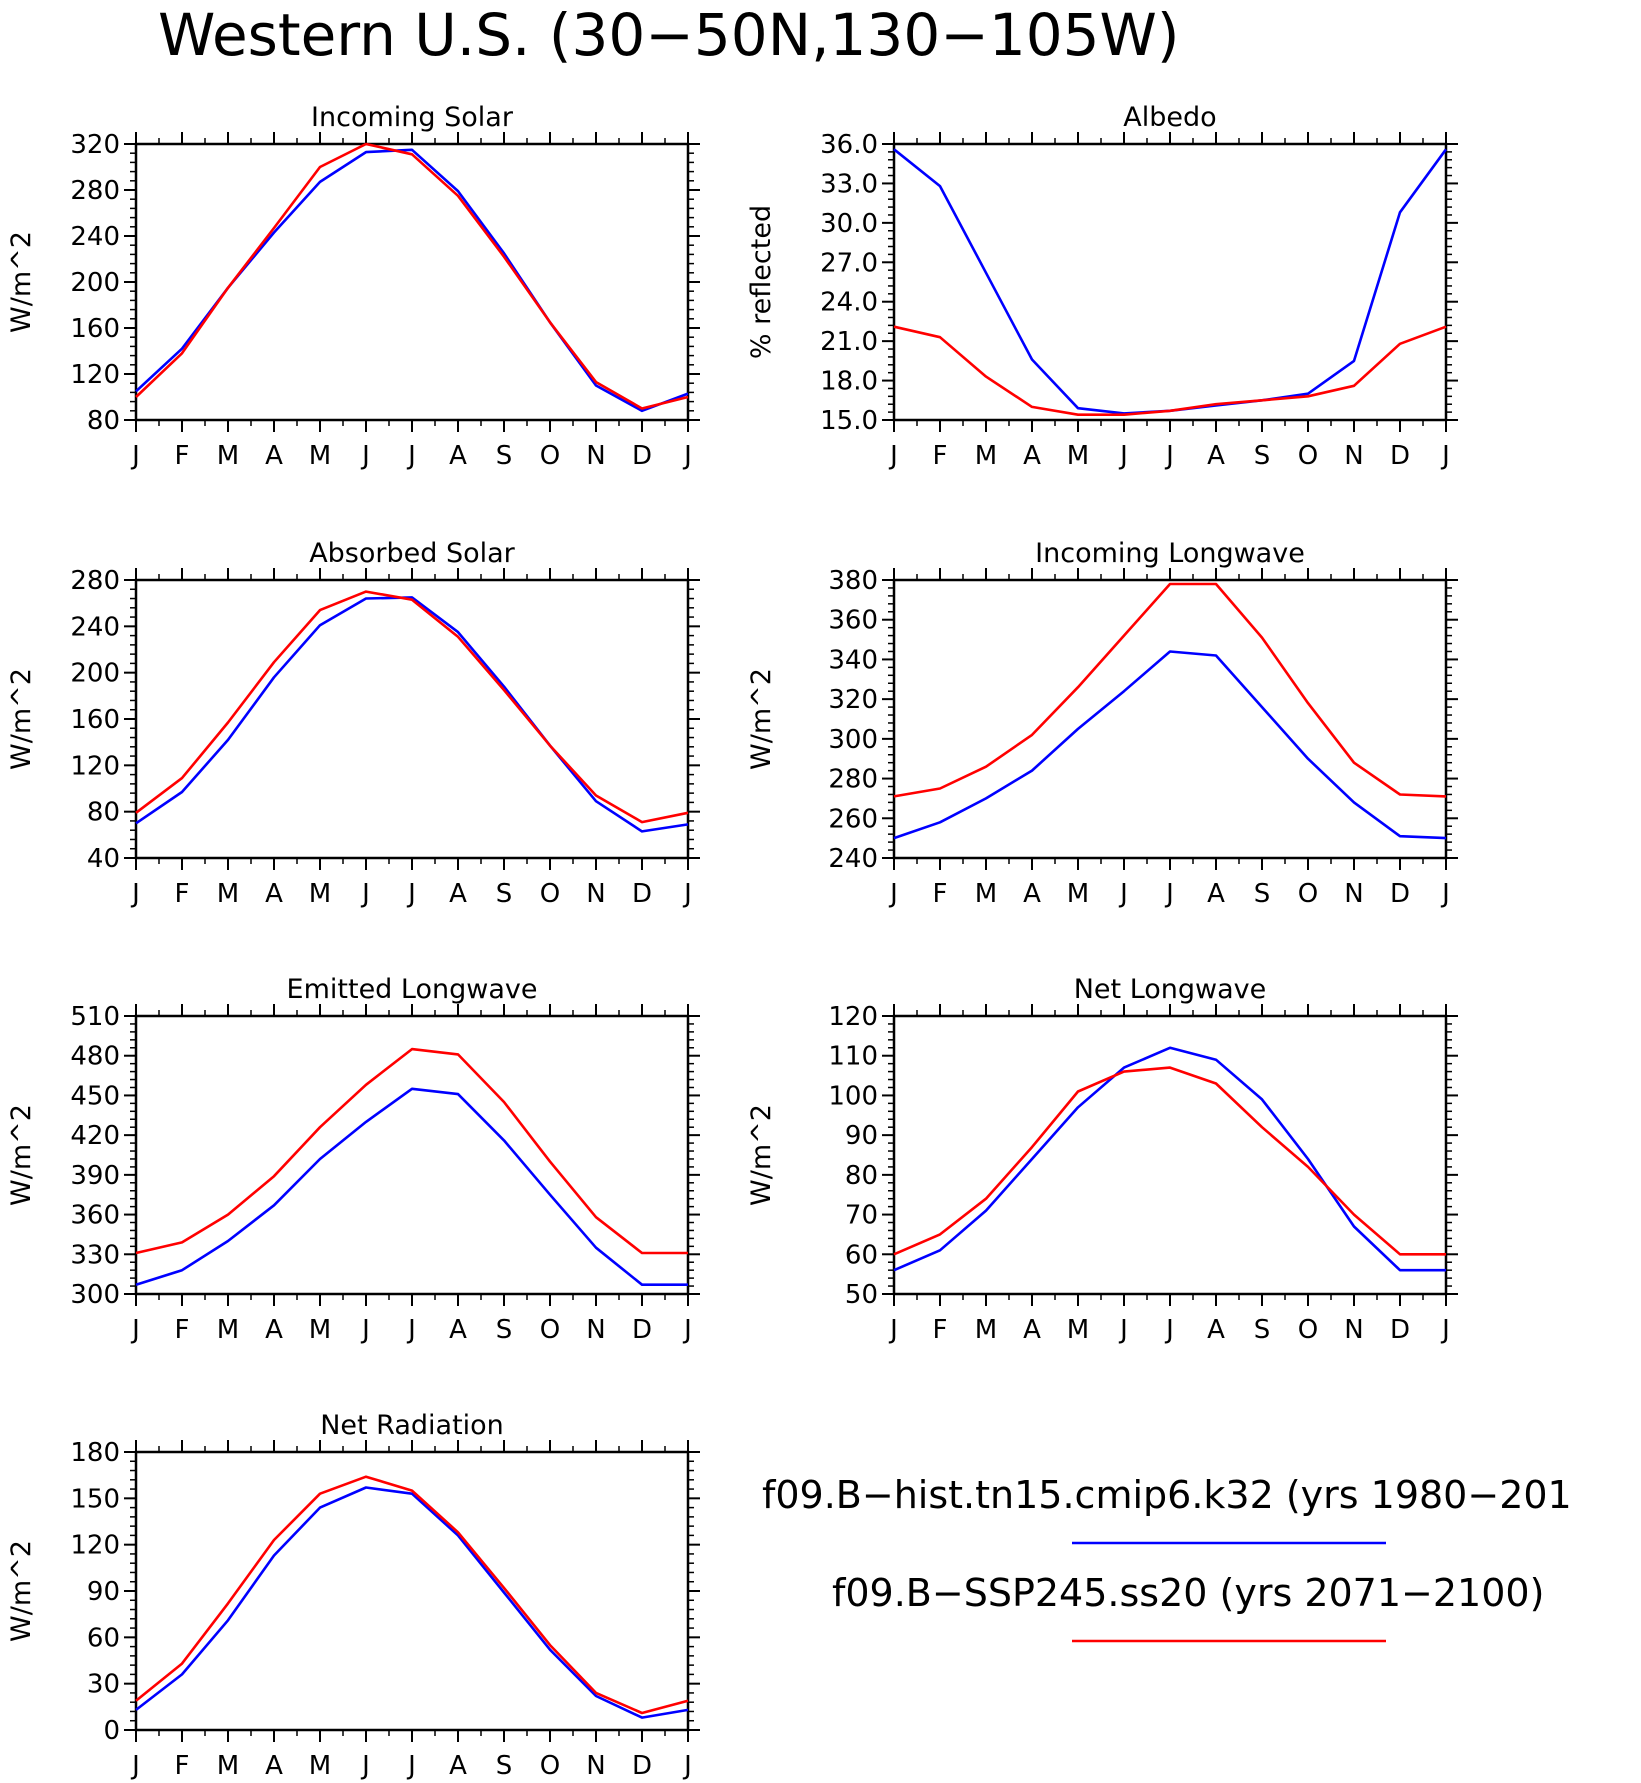 The height and width of the screenshot is (1783, 1641). What do you see at coordinates (103, 1685) in the screenshot?
I see `y-tick-label: 30` at bounding box center [103, 1685].